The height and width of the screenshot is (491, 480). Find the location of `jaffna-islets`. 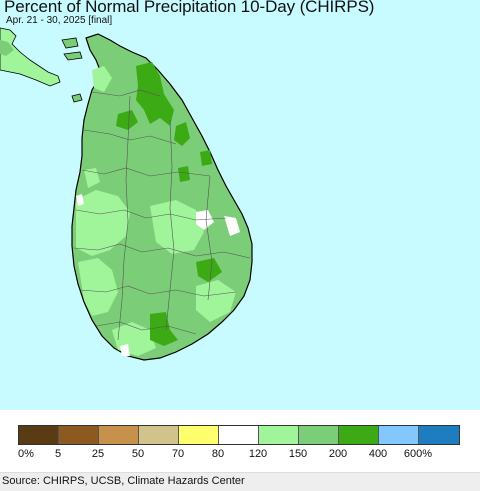

jaffna-islets is located at coordinates (72, 70).